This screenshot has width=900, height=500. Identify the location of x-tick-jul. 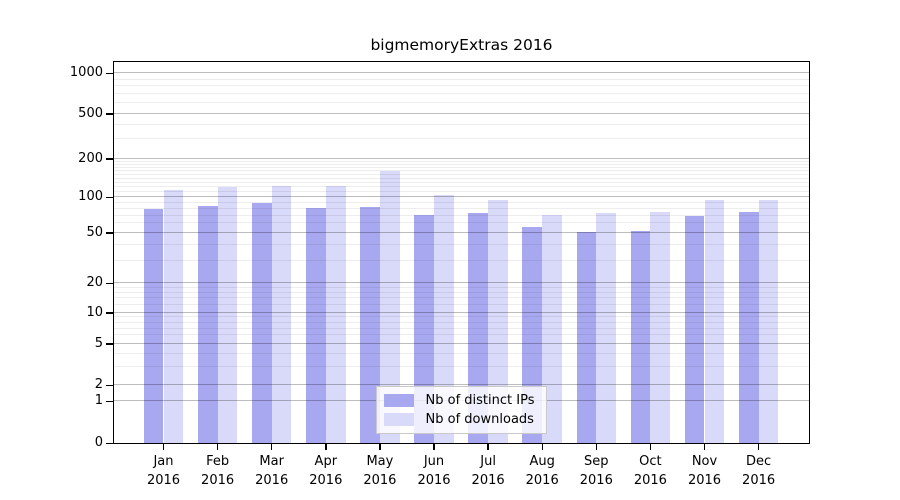
(488, 447).